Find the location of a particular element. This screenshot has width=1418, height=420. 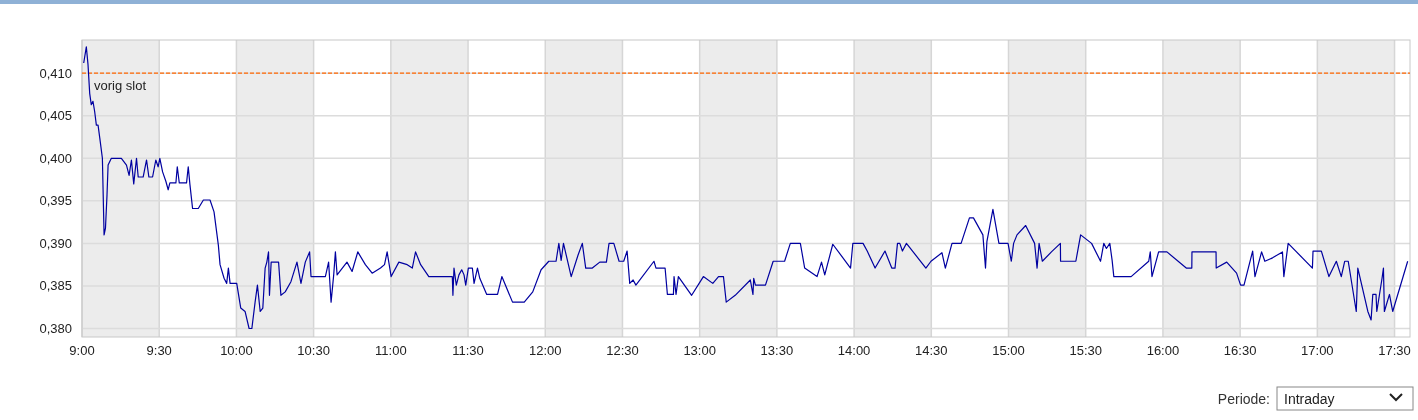

x-tick-label: 10:30 is located at coordinates (313, 350).